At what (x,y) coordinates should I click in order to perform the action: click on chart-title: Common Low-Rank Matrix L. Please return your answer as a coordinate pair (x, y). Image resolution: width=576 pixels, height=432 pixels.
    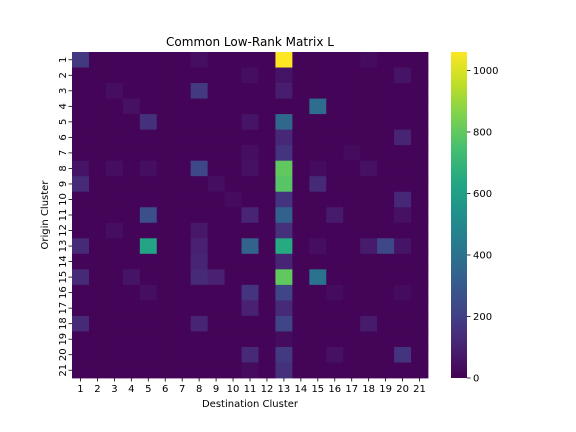
    Looking at the image, I should click on (250, 42).